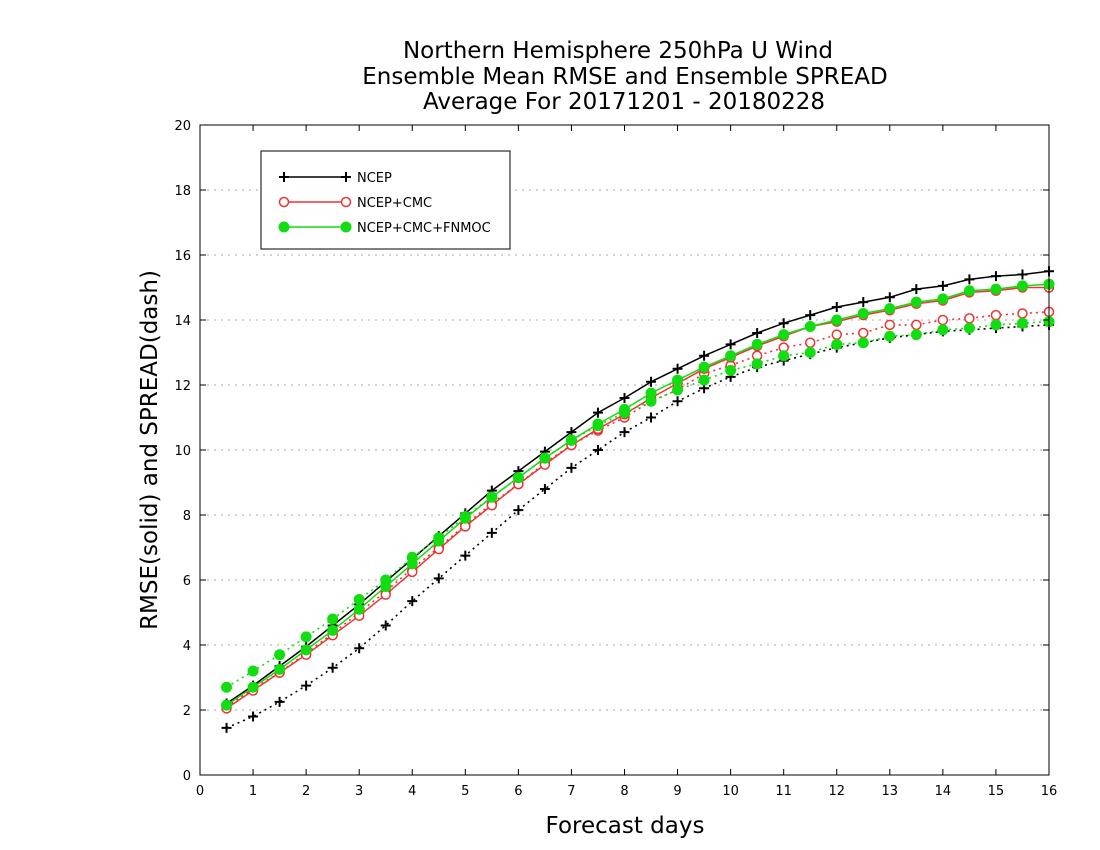 The height and width of the screenshot is (850, 1100). What do you see at coordinates (359, 791) in the screenshot?
I see `x-tick-label-3: 3` at bounding box center [359, 791].